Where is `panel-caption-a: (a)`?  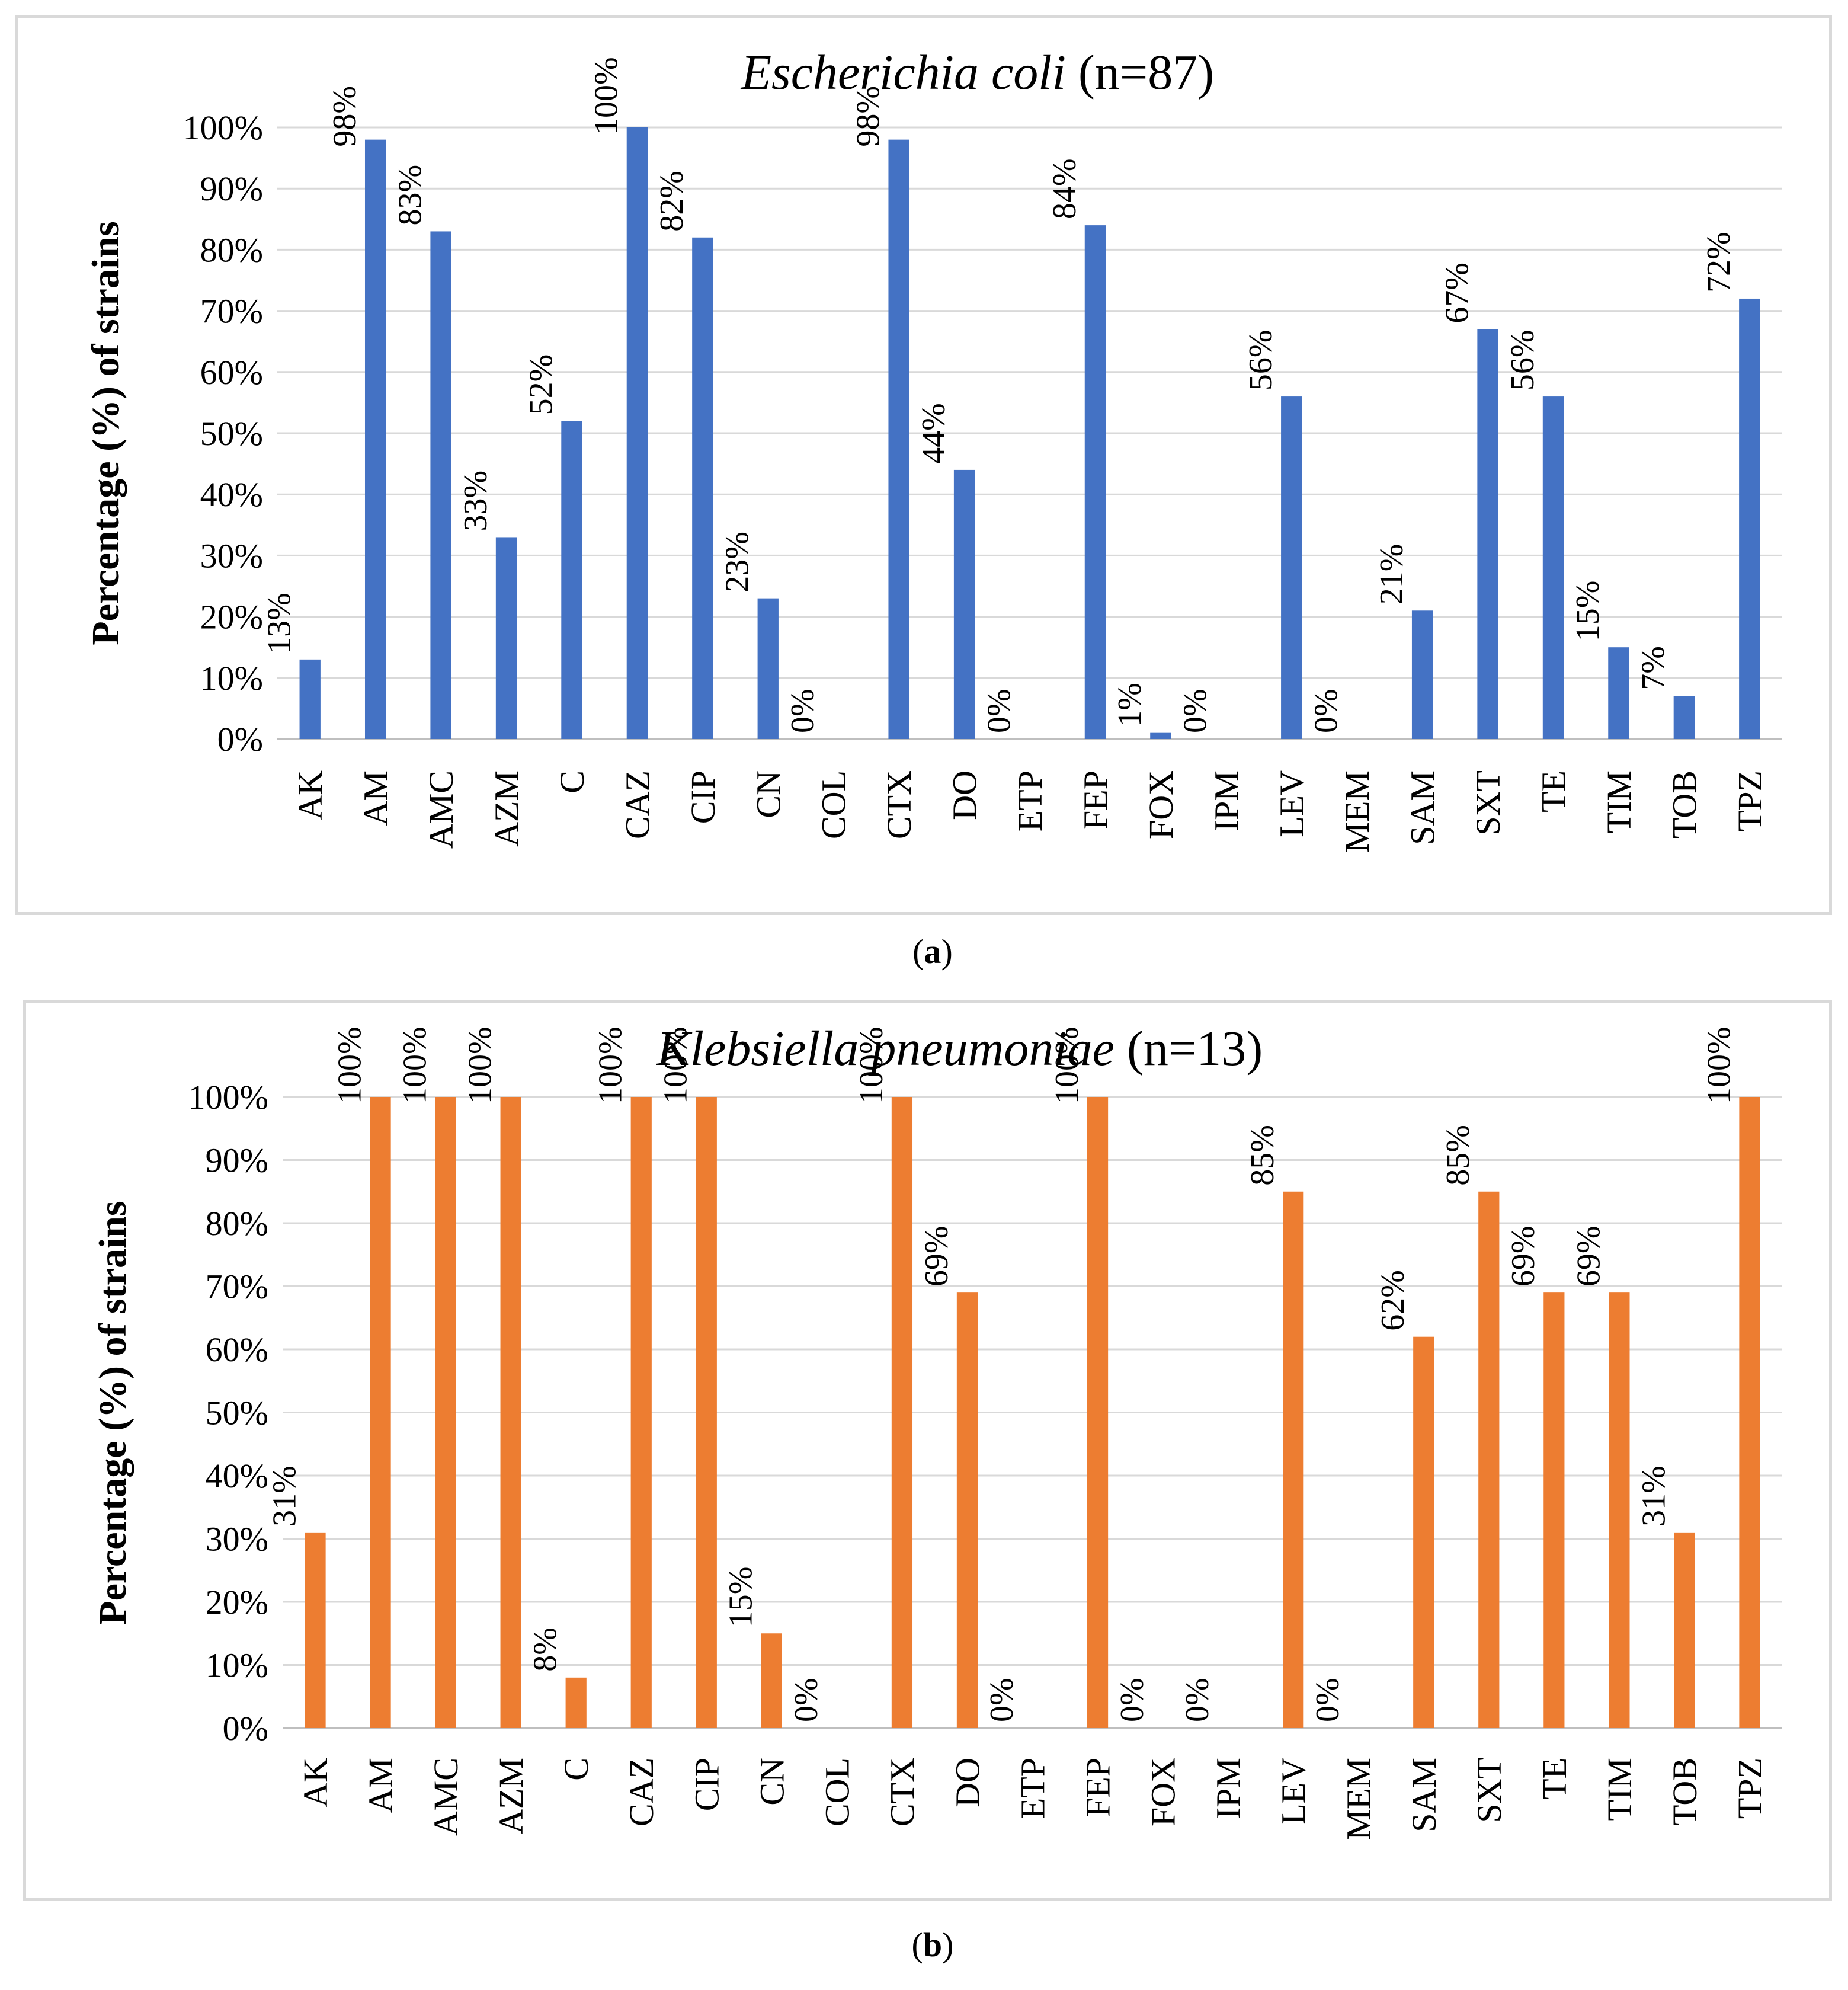 panel-caption-a: (a) is located at coordinates (933, 951).